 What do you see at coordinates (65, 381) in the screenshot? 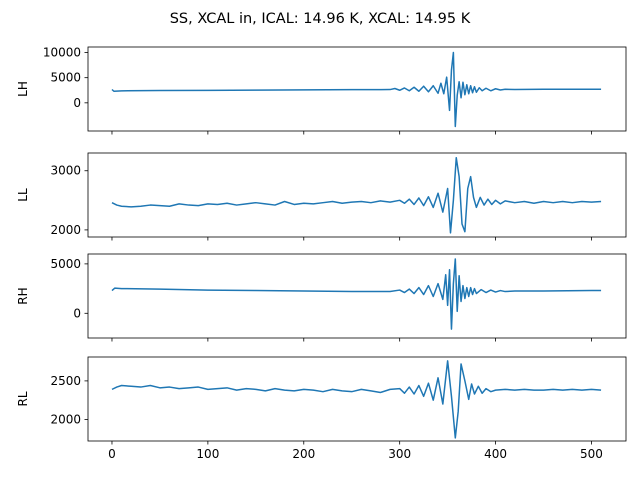
I see `ytick-label-rl-1: 2500` at bounding box center [65, 381].